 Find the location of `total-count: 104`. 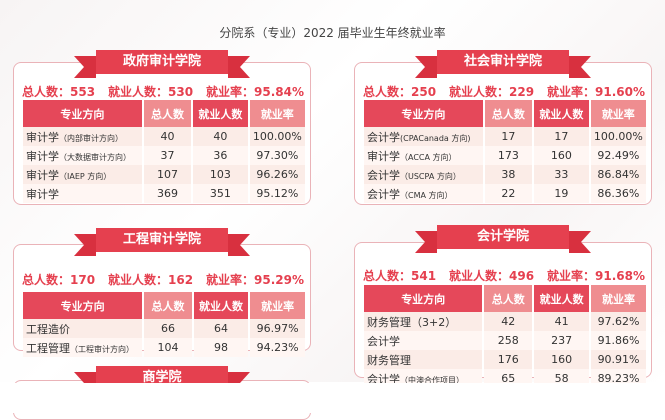

total-count: 104 is located at coordinates (168, 347).